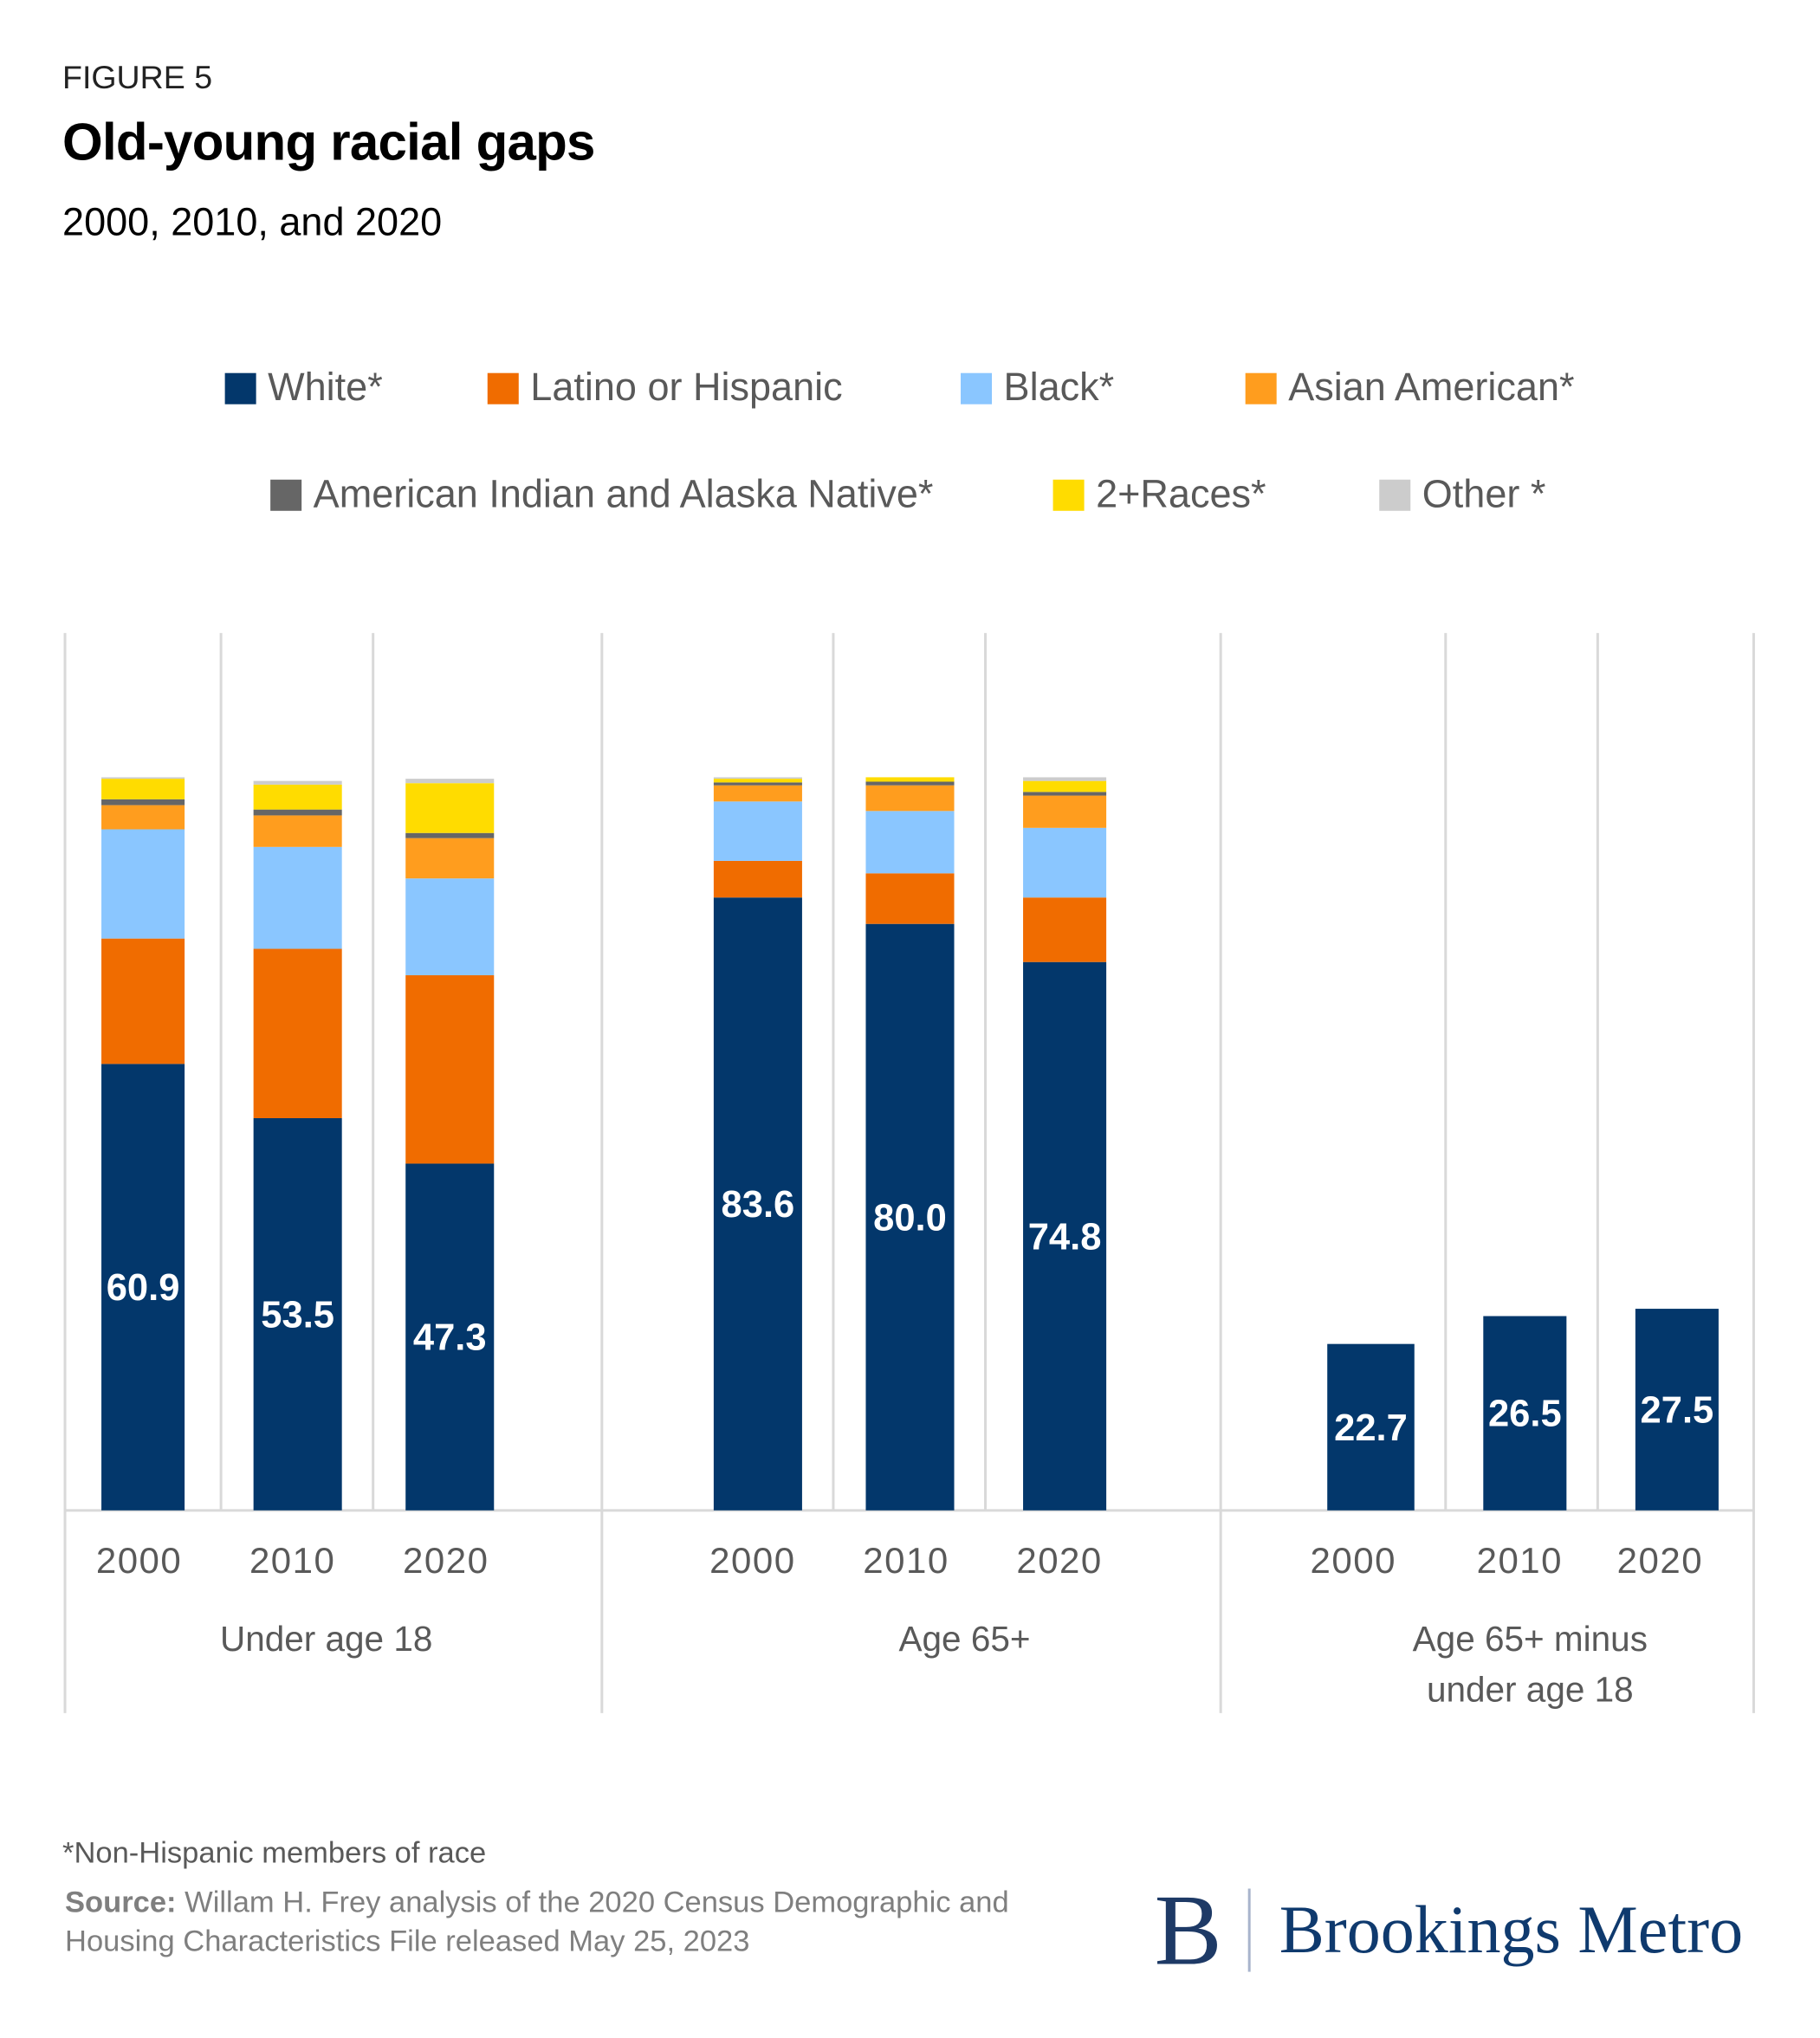 The width and height of the screenshot is (1820, 2038). I want to click on legend-label: Black*, so click(1059, 388).